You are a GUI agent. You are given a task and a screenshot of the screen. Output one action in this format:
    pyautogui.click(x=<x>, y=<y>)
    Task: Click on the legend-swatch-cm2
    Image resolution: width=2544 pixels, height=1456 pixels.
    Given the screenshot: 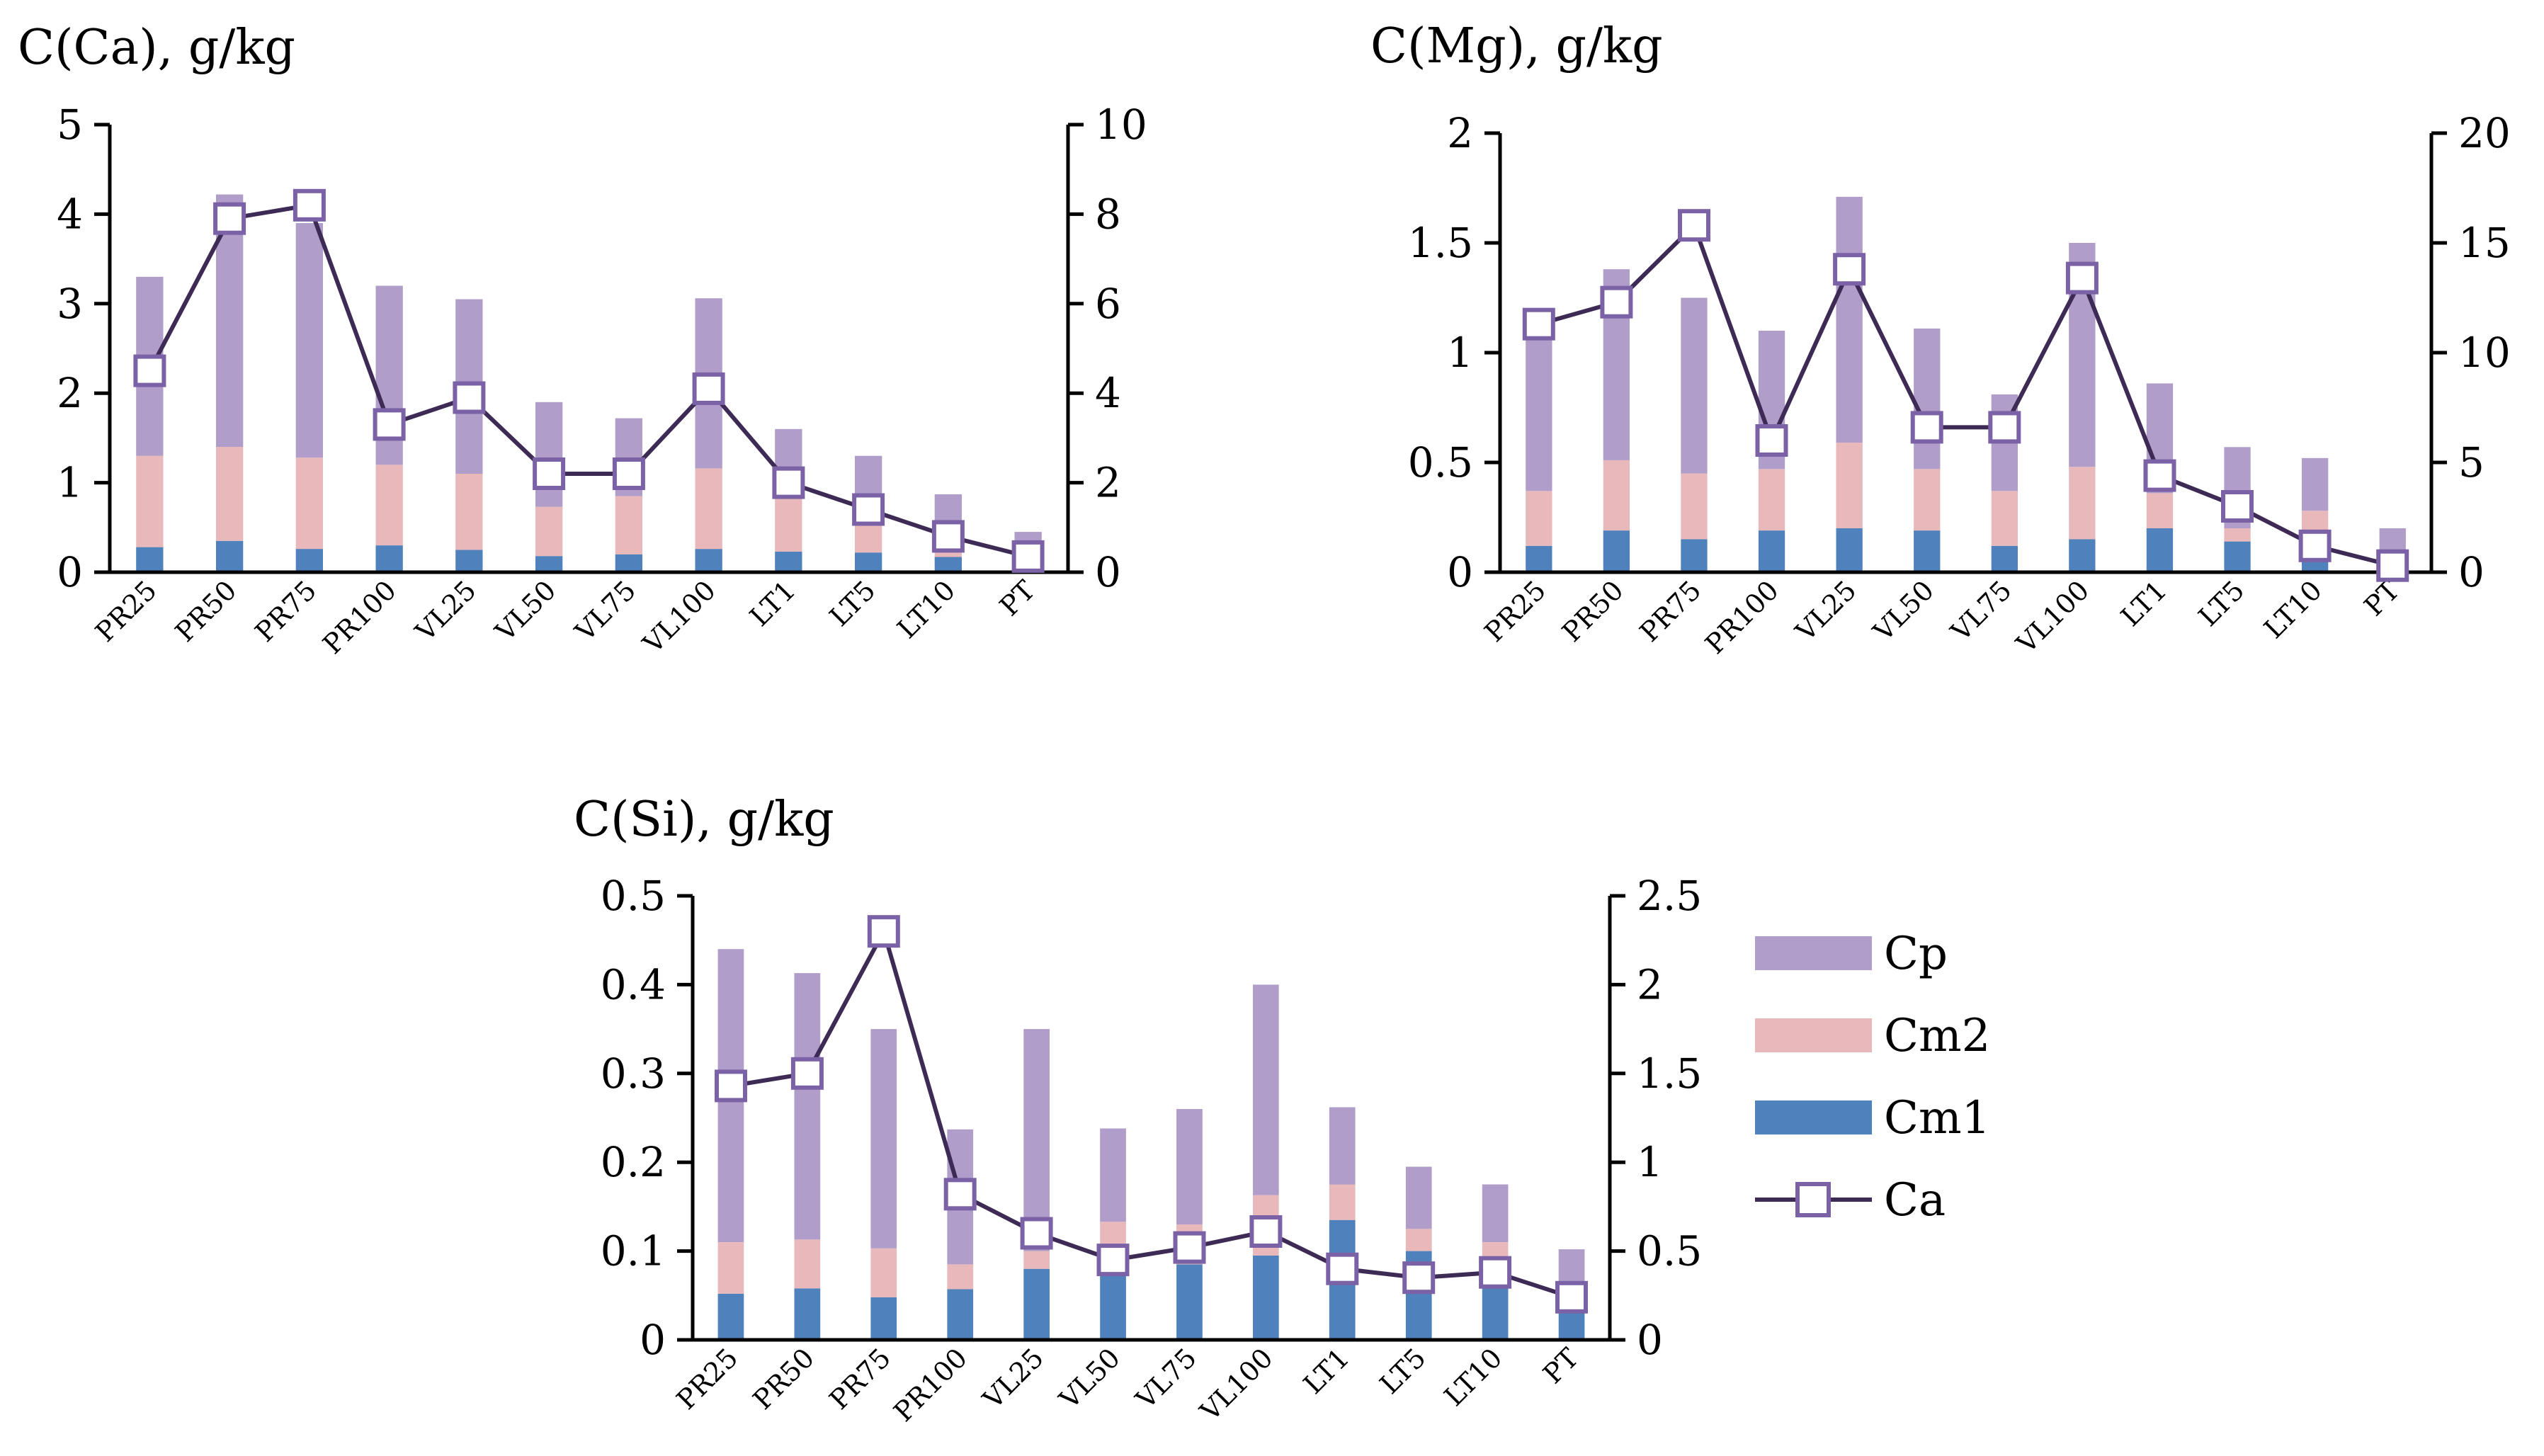 What is the action you would take?
    pyautogui.click(x=1813, y=1035)
    